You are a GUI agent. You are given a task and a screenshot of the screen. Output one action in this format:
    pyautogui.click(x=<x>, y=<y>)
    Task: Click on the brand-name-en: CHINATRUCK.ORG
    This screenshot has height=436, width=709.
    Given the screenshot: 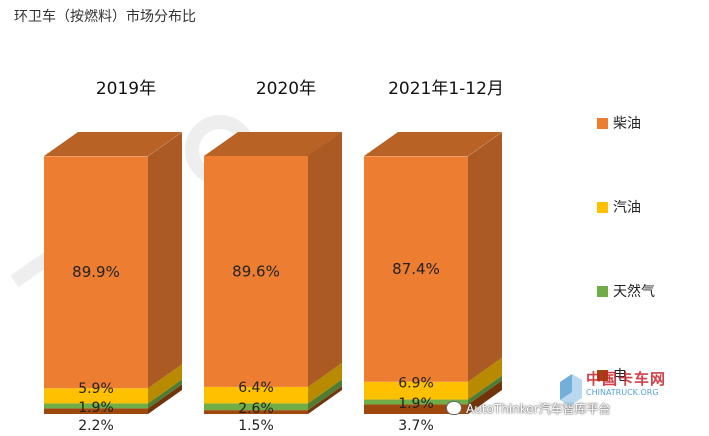 What is the action you would take?
    pyautogui.click(x=622, y=392)
    